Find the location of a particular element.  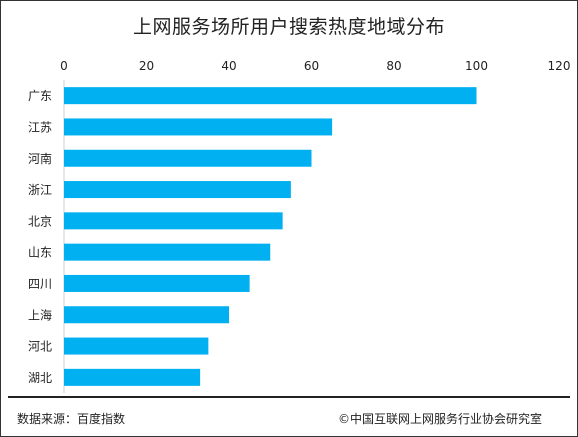

x-tick-label: 40 is located at coordinates (228, 66).